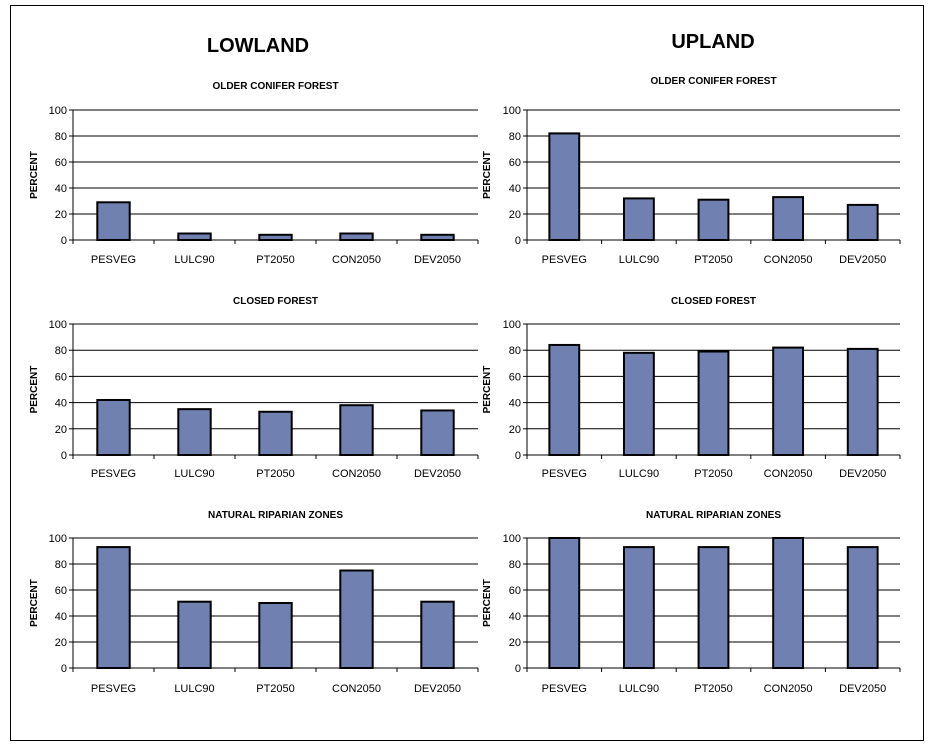 This screenshot has height=745, width=936. Describe the element at coordinates (258, 46) in the screenshot. I see `column-title-lowland: LOWLAND` at that location.